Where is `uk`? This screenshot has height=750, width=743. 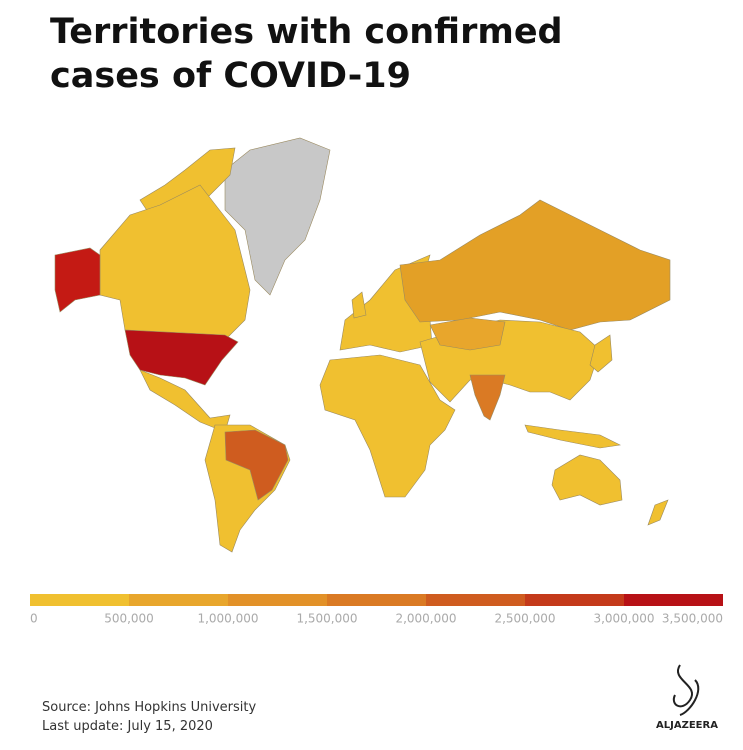
uk is located at coordinates (359, 305).